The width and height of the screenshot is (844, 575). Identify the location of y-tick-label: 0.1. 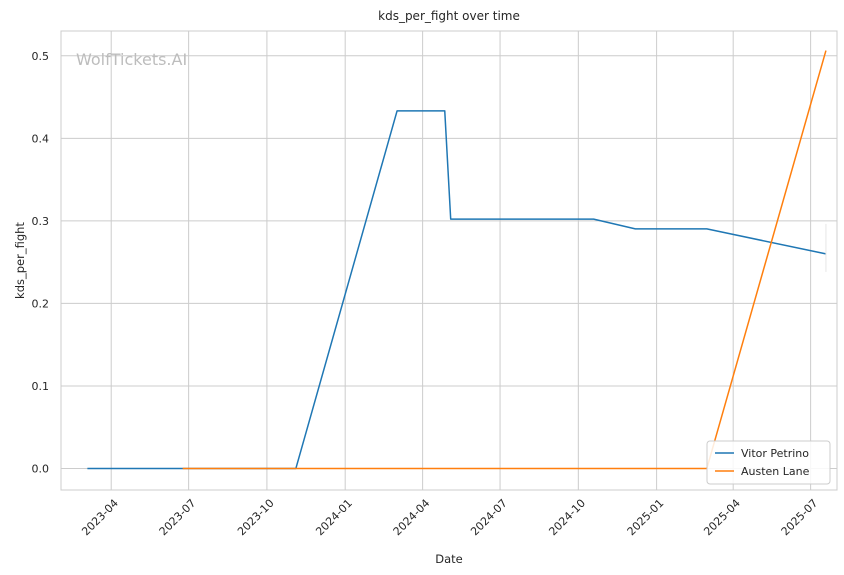
(41, 386).